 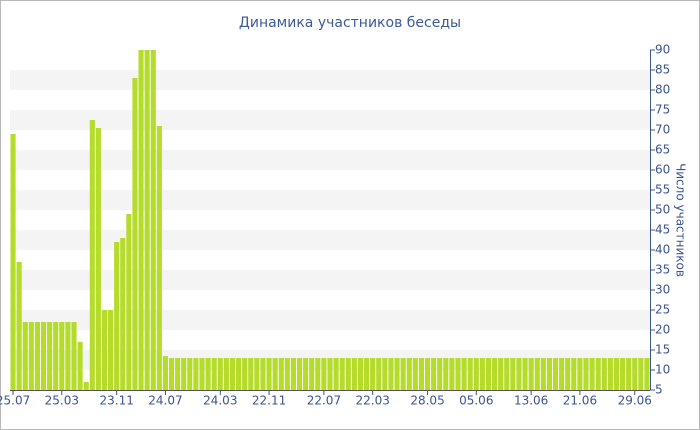 I want to click on x-tick-label: 25.07, so click(x=15, y=401).